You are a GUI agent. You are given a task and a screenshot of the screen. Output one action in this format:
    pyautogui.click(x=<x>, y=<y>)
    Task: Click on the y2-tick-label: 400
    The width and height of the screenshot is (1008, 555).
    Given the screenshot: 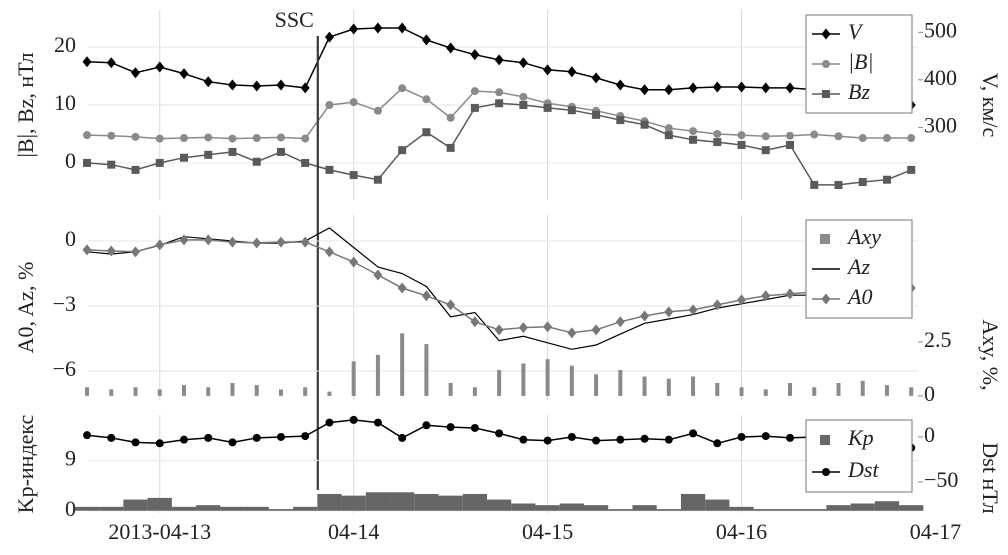 What is the action you would take?
    pyautogui.click(x=940, y=77)
    